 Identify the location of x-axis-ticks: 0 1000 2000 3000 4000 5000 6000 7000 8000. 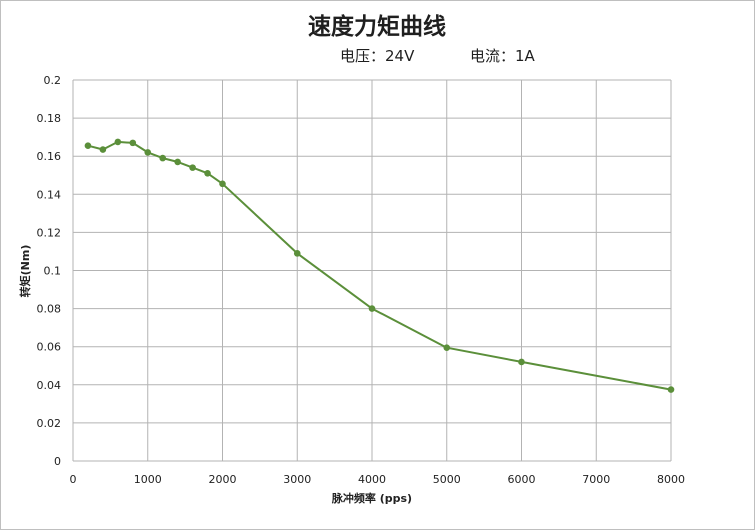
(378, 479).